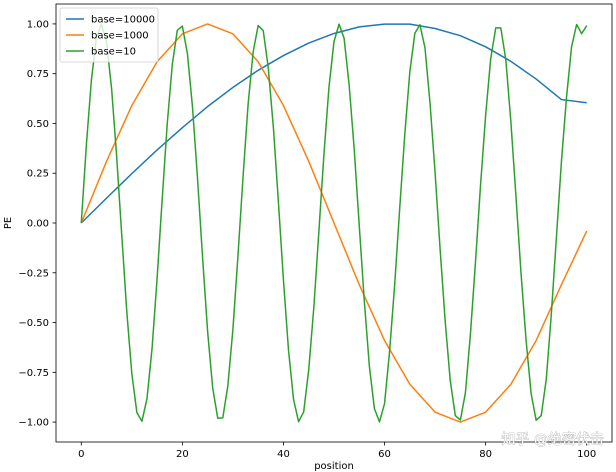 This screenshot has width=616, height=472. What do you see at coordinates (334, 466) in the screenshot?
I see `x-axis-label: position` at bounding box center [334, 466].